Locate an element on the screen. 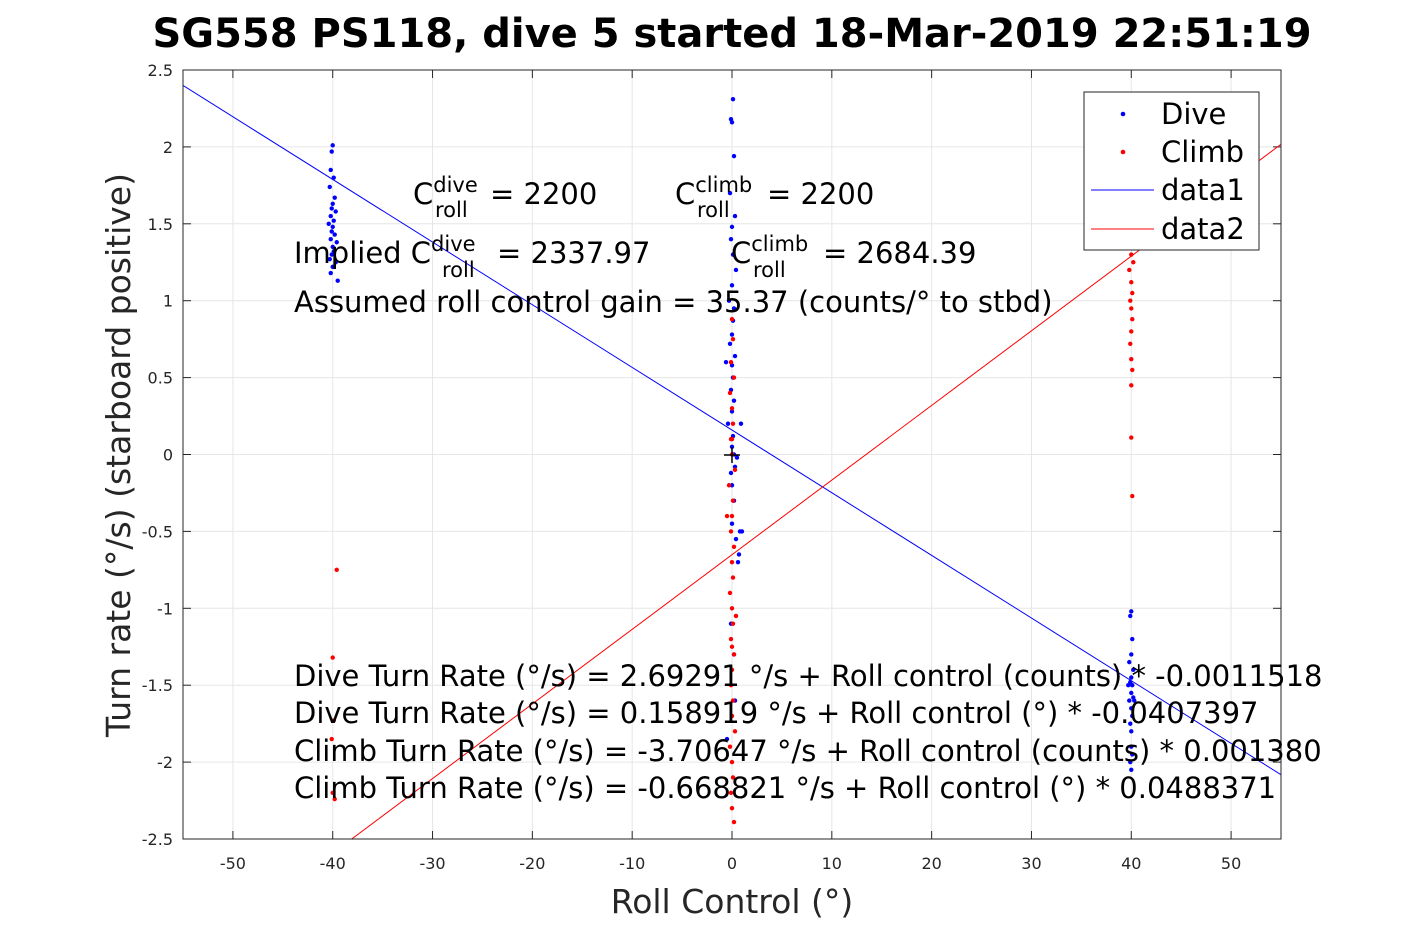  y-tick-label: -0.5 is located at coordinates (157, 531).